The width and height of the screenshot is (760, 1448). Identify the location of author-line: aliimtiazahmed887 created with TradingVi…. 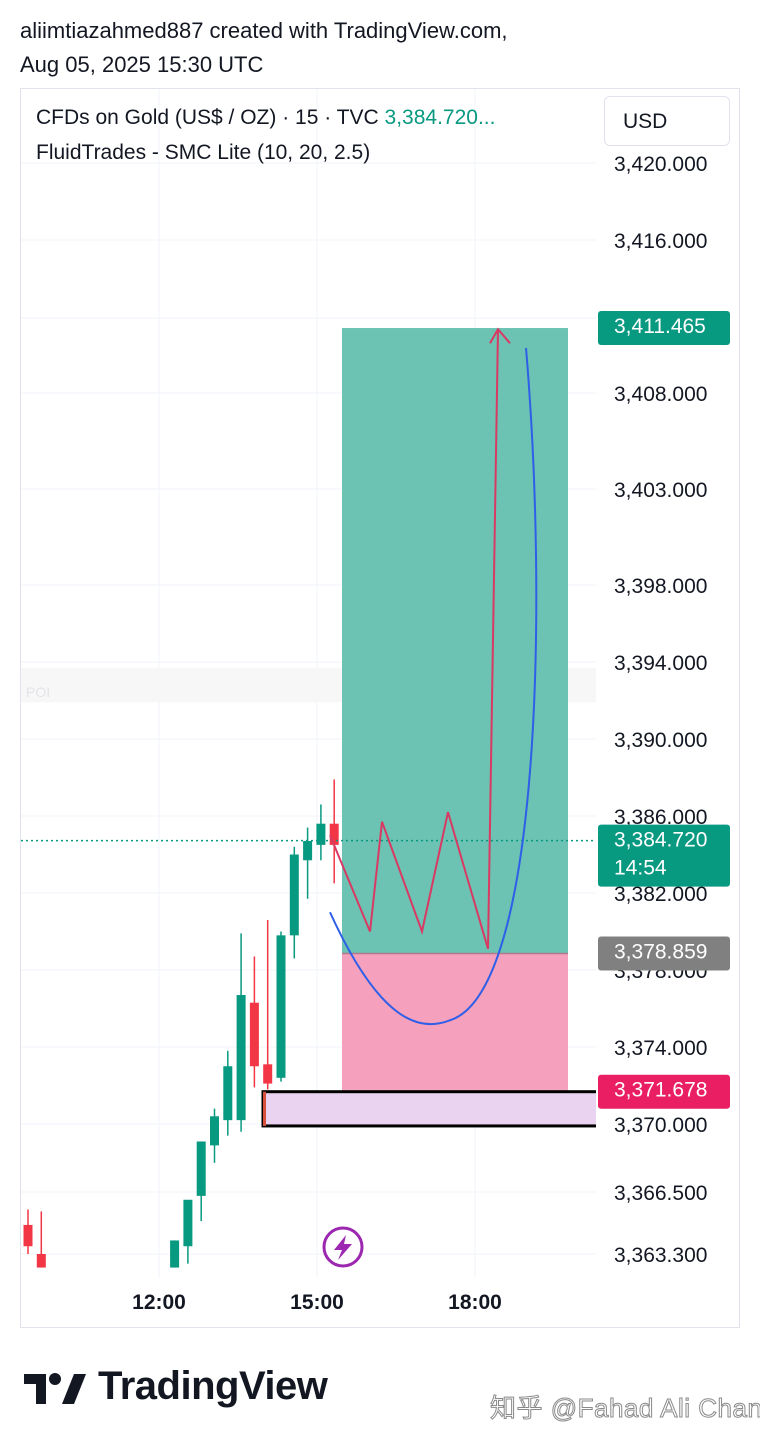
(264, 30).